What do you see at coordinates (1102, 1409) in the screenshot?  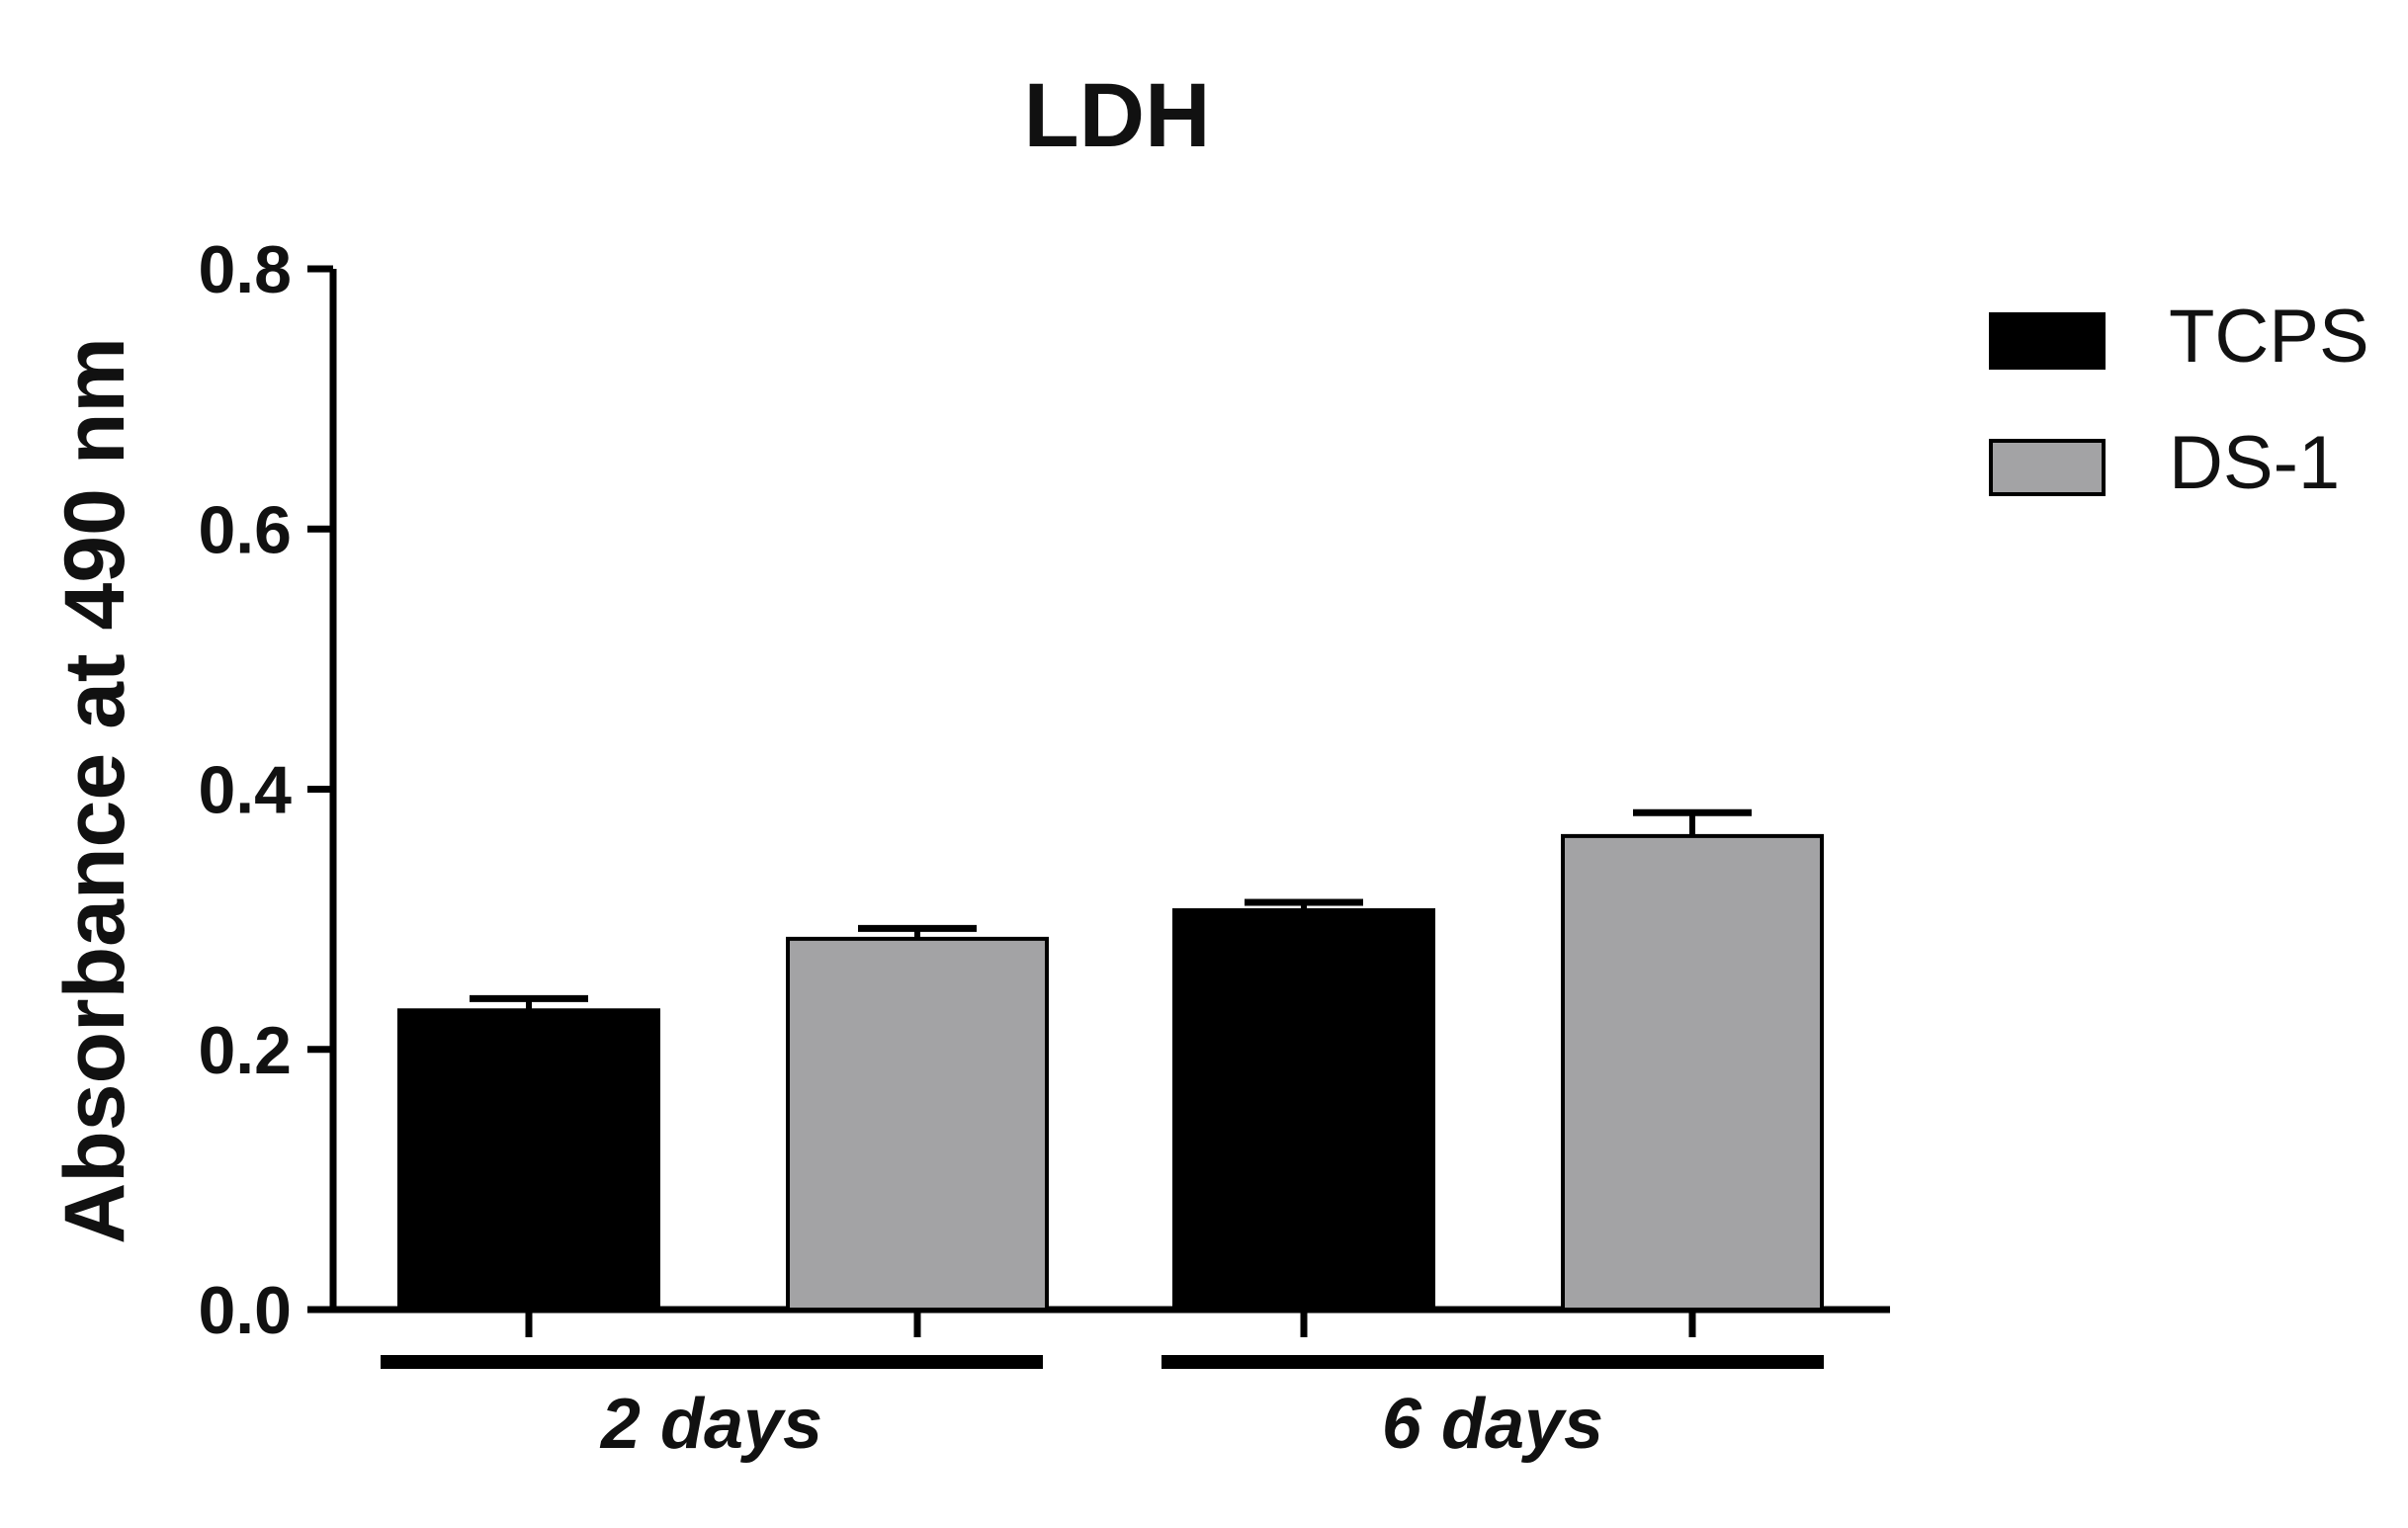 I see `group-labels: 2 days 6 days` at bounding box center [1102, 1409].